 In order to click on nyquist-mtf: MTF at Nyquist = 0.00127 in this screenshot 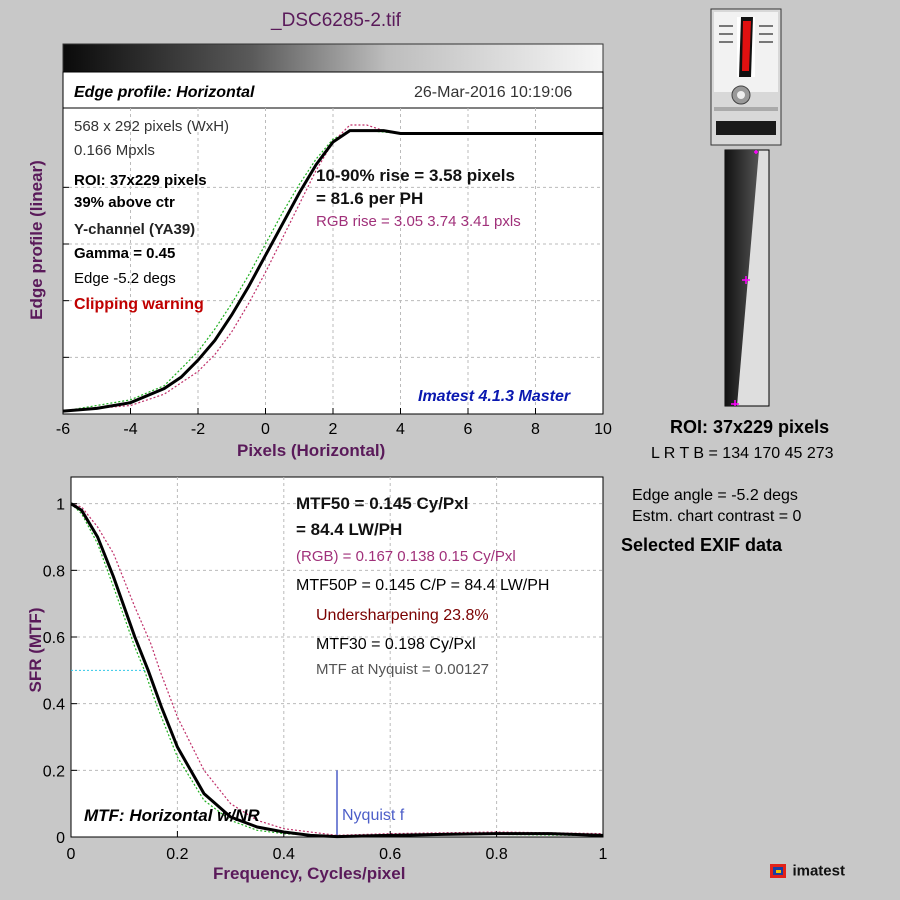, I will do `click(402, 669)`.